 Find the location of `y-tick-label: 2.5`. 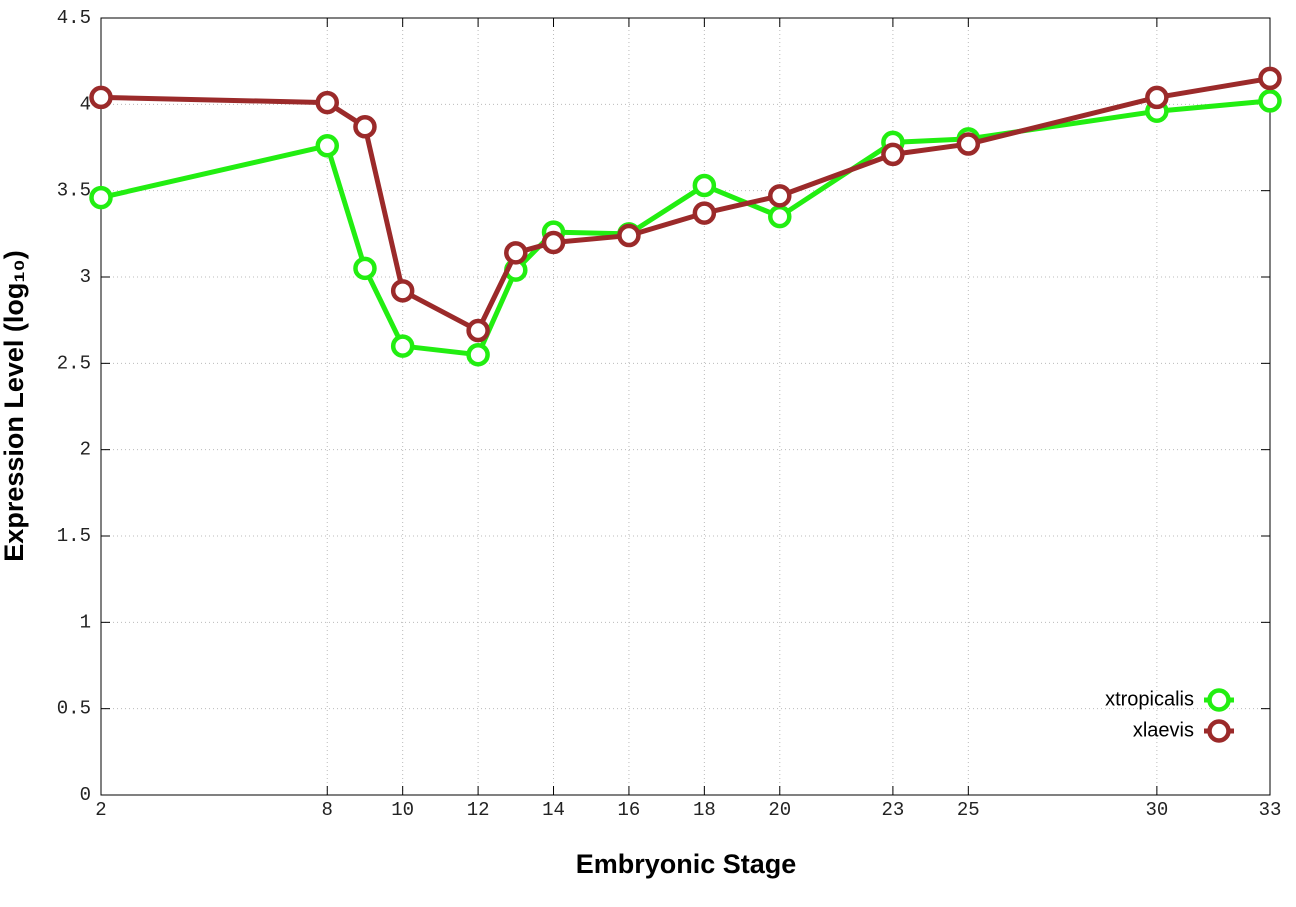

y-tick-label: 2.5 is located at coordinates (74, 363).